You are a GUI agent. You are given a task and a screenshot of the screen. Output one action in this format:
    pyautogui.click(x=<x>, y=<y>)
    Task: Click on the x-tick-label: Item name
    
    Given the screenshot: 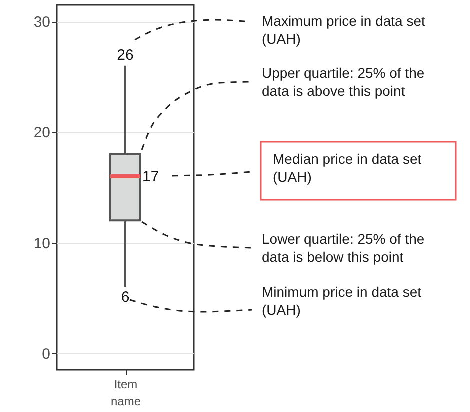 What is the action you would take?
    pyautogui.click(x=126, y=393)
    